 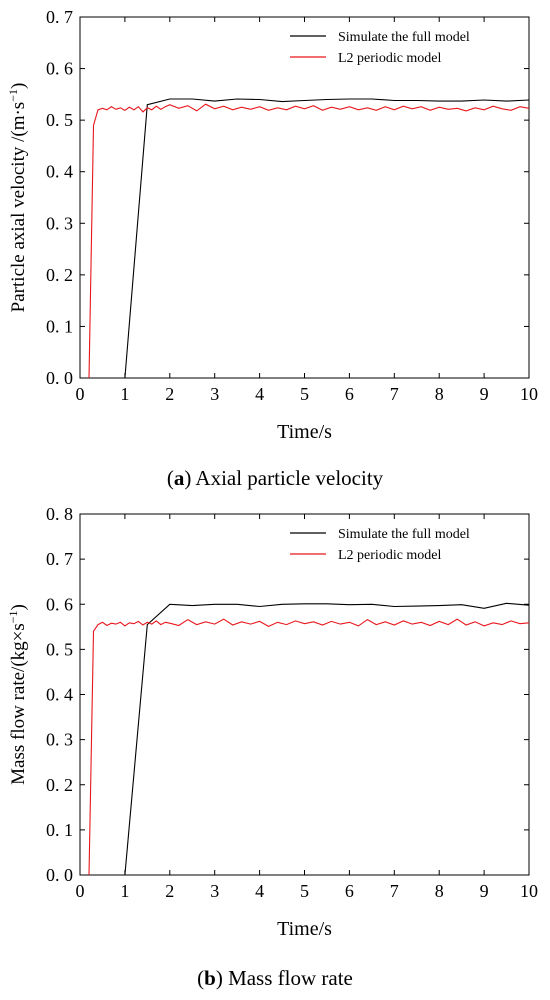 What do you see at coordinates (210, 978) in the screenshot?
I see `caption-letter: b` at bounding box center [210, 978].